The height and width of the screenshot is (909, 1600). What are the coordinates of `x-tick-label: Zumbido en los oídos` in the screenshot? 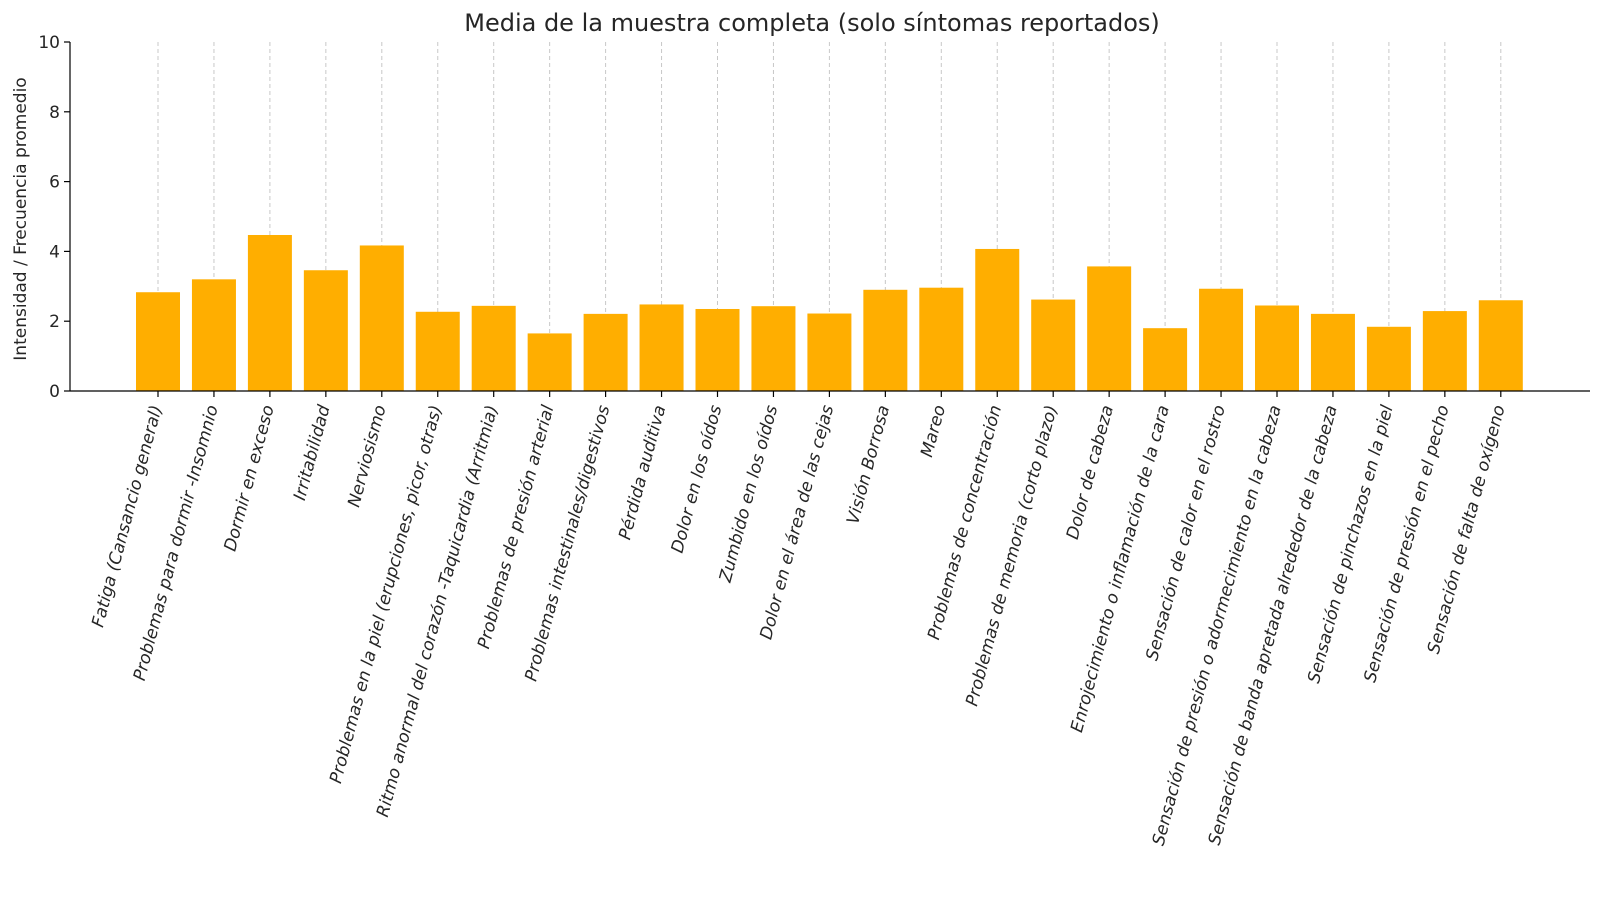 It's located at (749, 494).